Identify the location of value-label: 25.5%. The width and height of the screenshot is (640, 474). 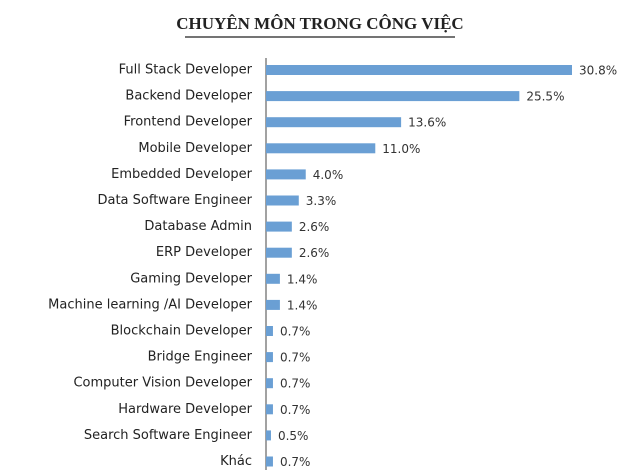
(545, 97).